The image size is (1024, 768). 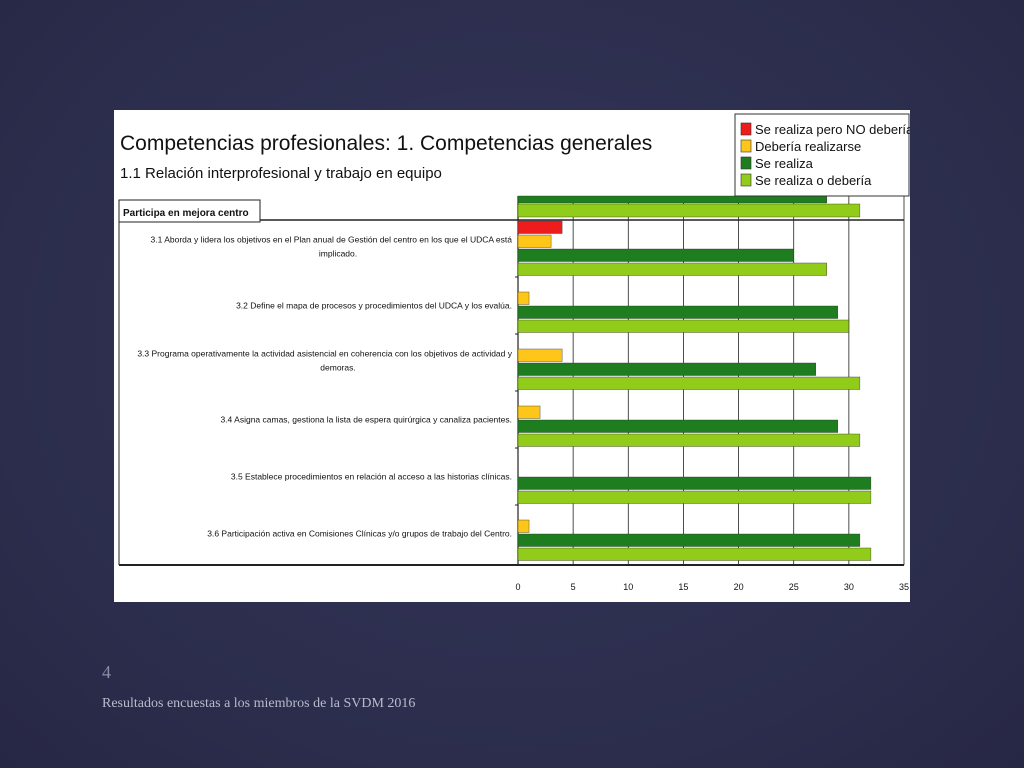 I want to click on slide-number: 4, so click(x=106, y=672).